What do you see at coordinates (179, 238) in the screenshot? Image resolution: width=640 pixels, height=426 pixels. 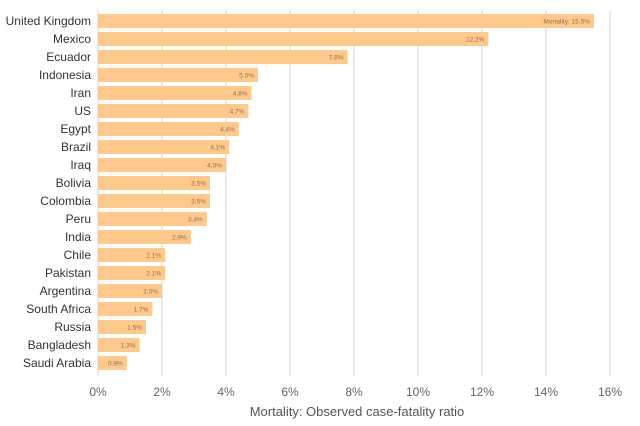 I see `data-label: 2.9%` at bounding box center [179, 238].